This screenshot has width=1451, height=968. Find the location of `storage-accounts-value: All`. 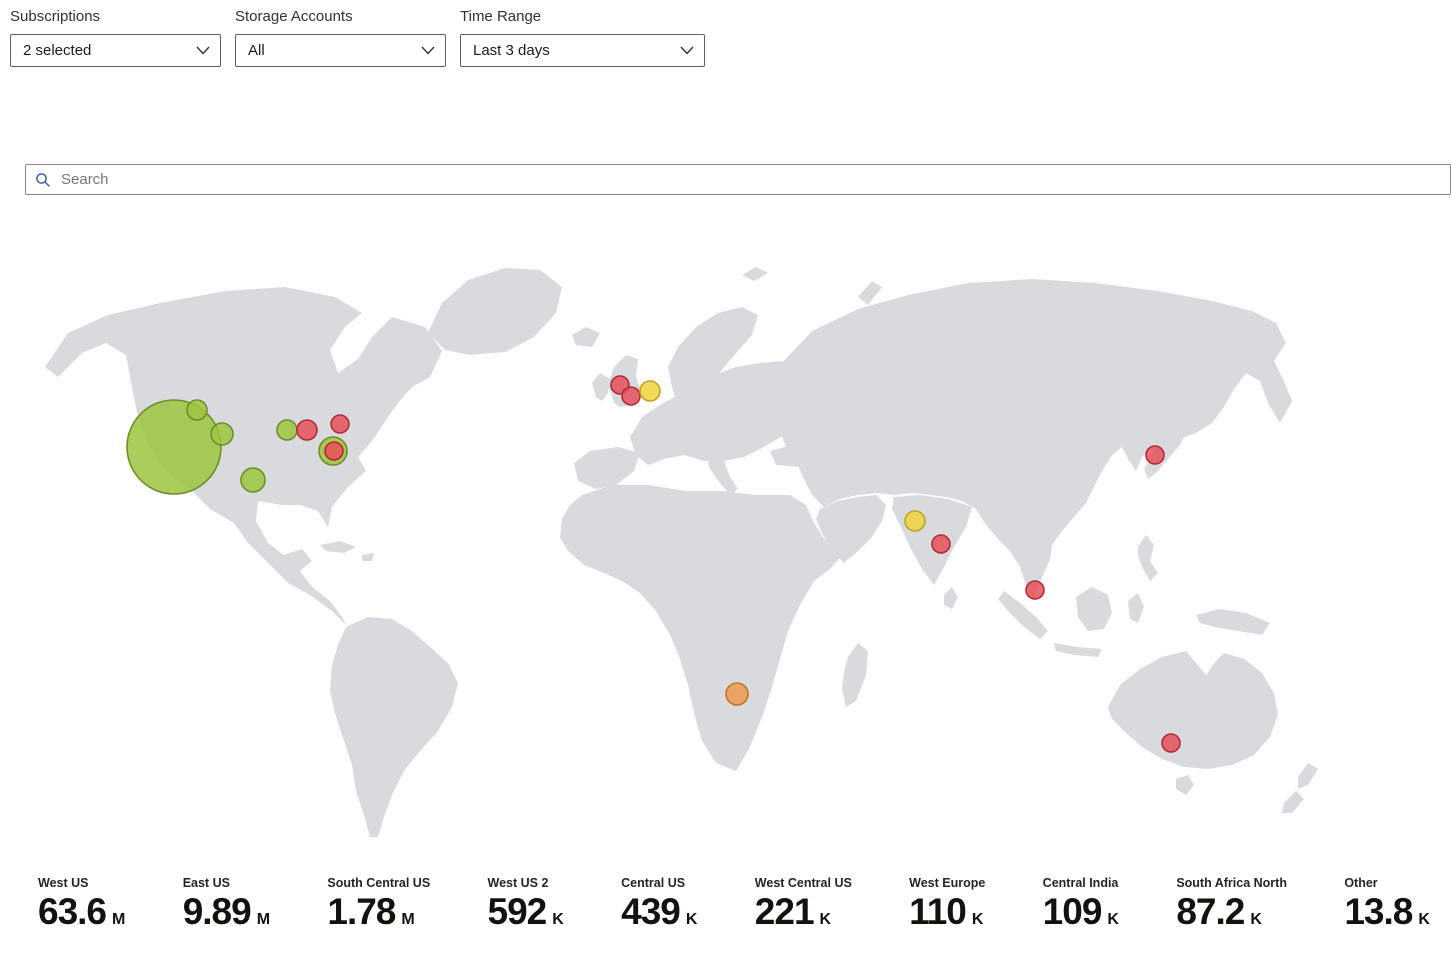

storage-accounts-value: All is located at coordinates (256, 50).